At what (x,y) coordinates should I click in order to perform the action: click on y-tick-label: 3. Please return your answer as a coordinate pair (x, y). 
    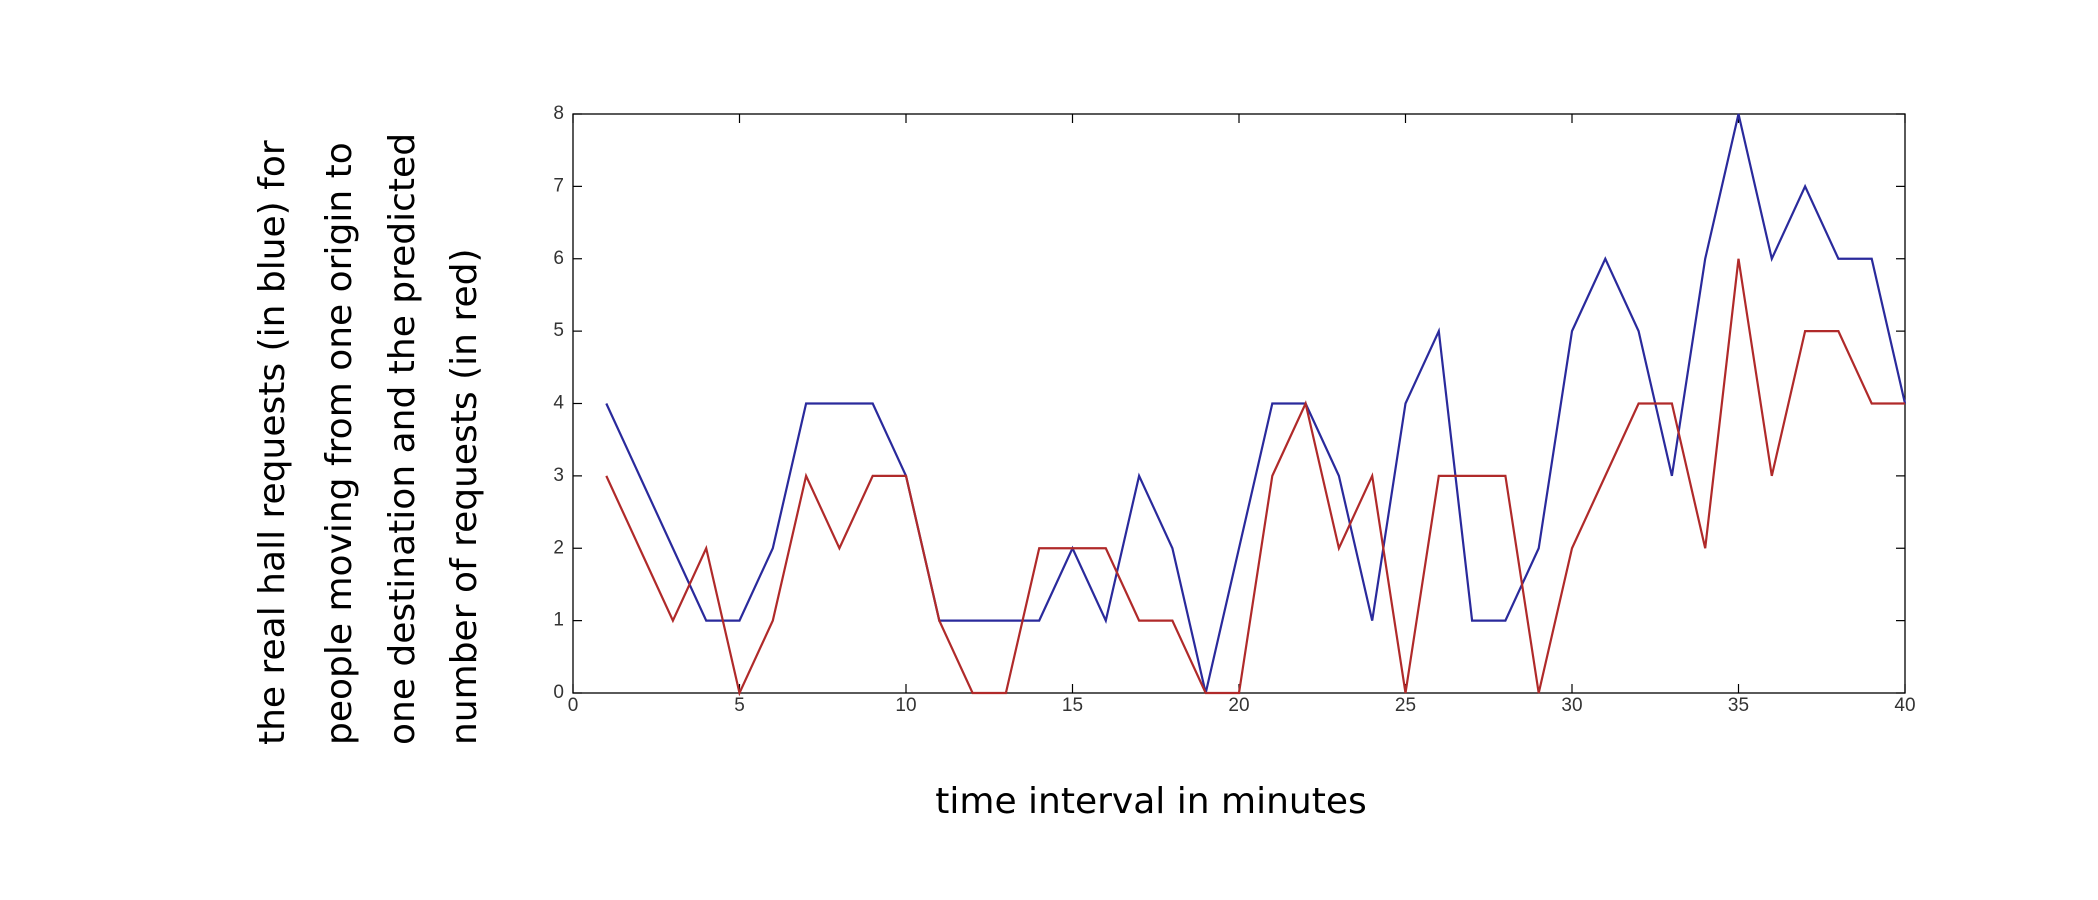
    Looking at the image, I should click on (558, 475).